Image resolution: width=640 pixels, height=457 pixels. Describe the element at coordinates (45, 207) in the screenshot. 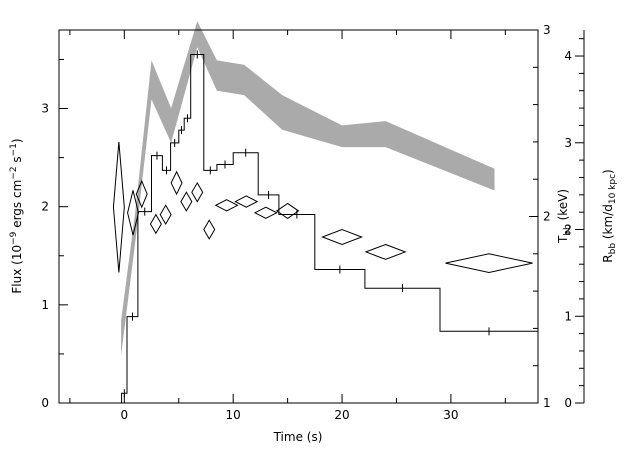

I see `flux-tick-label: 2` at that location.